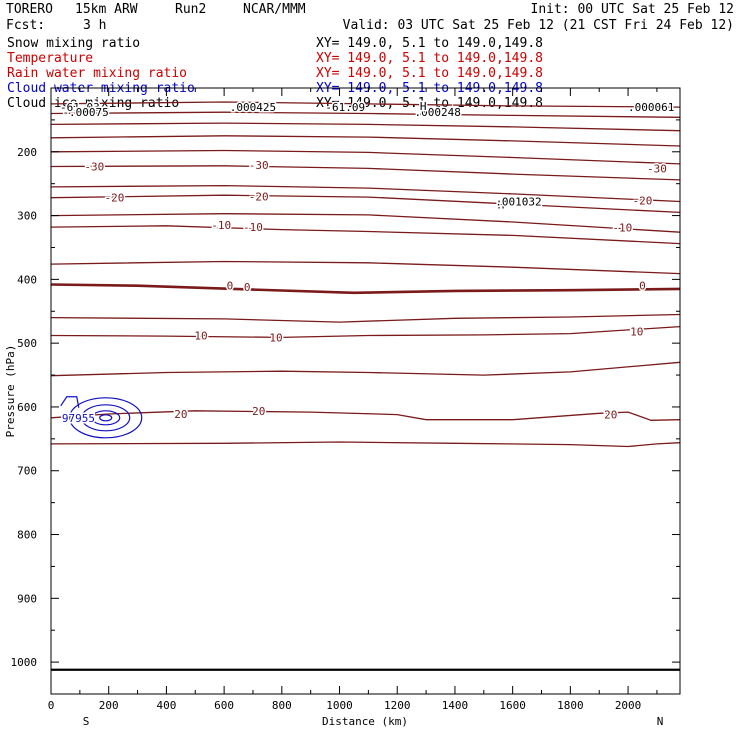 Image resolution: width=740 pixels, height=740 pixels. Describe the element at coordinates (365, 721) in the screenshot. I see `x-axis-title: Distance (km)` at that location.